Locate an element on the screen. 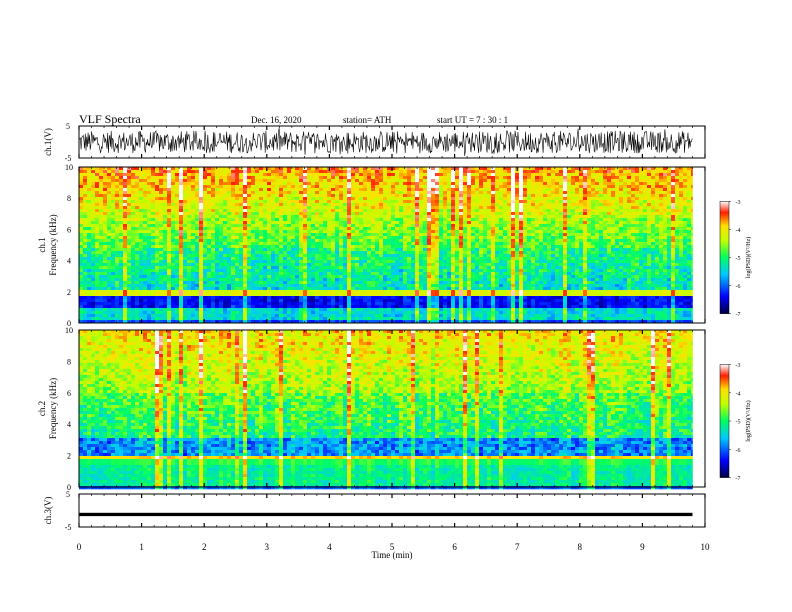 Image resolution: width=792 pixels, height=612 pixels. xaxis-label: Time (min) is located at coordinates (392, 555).